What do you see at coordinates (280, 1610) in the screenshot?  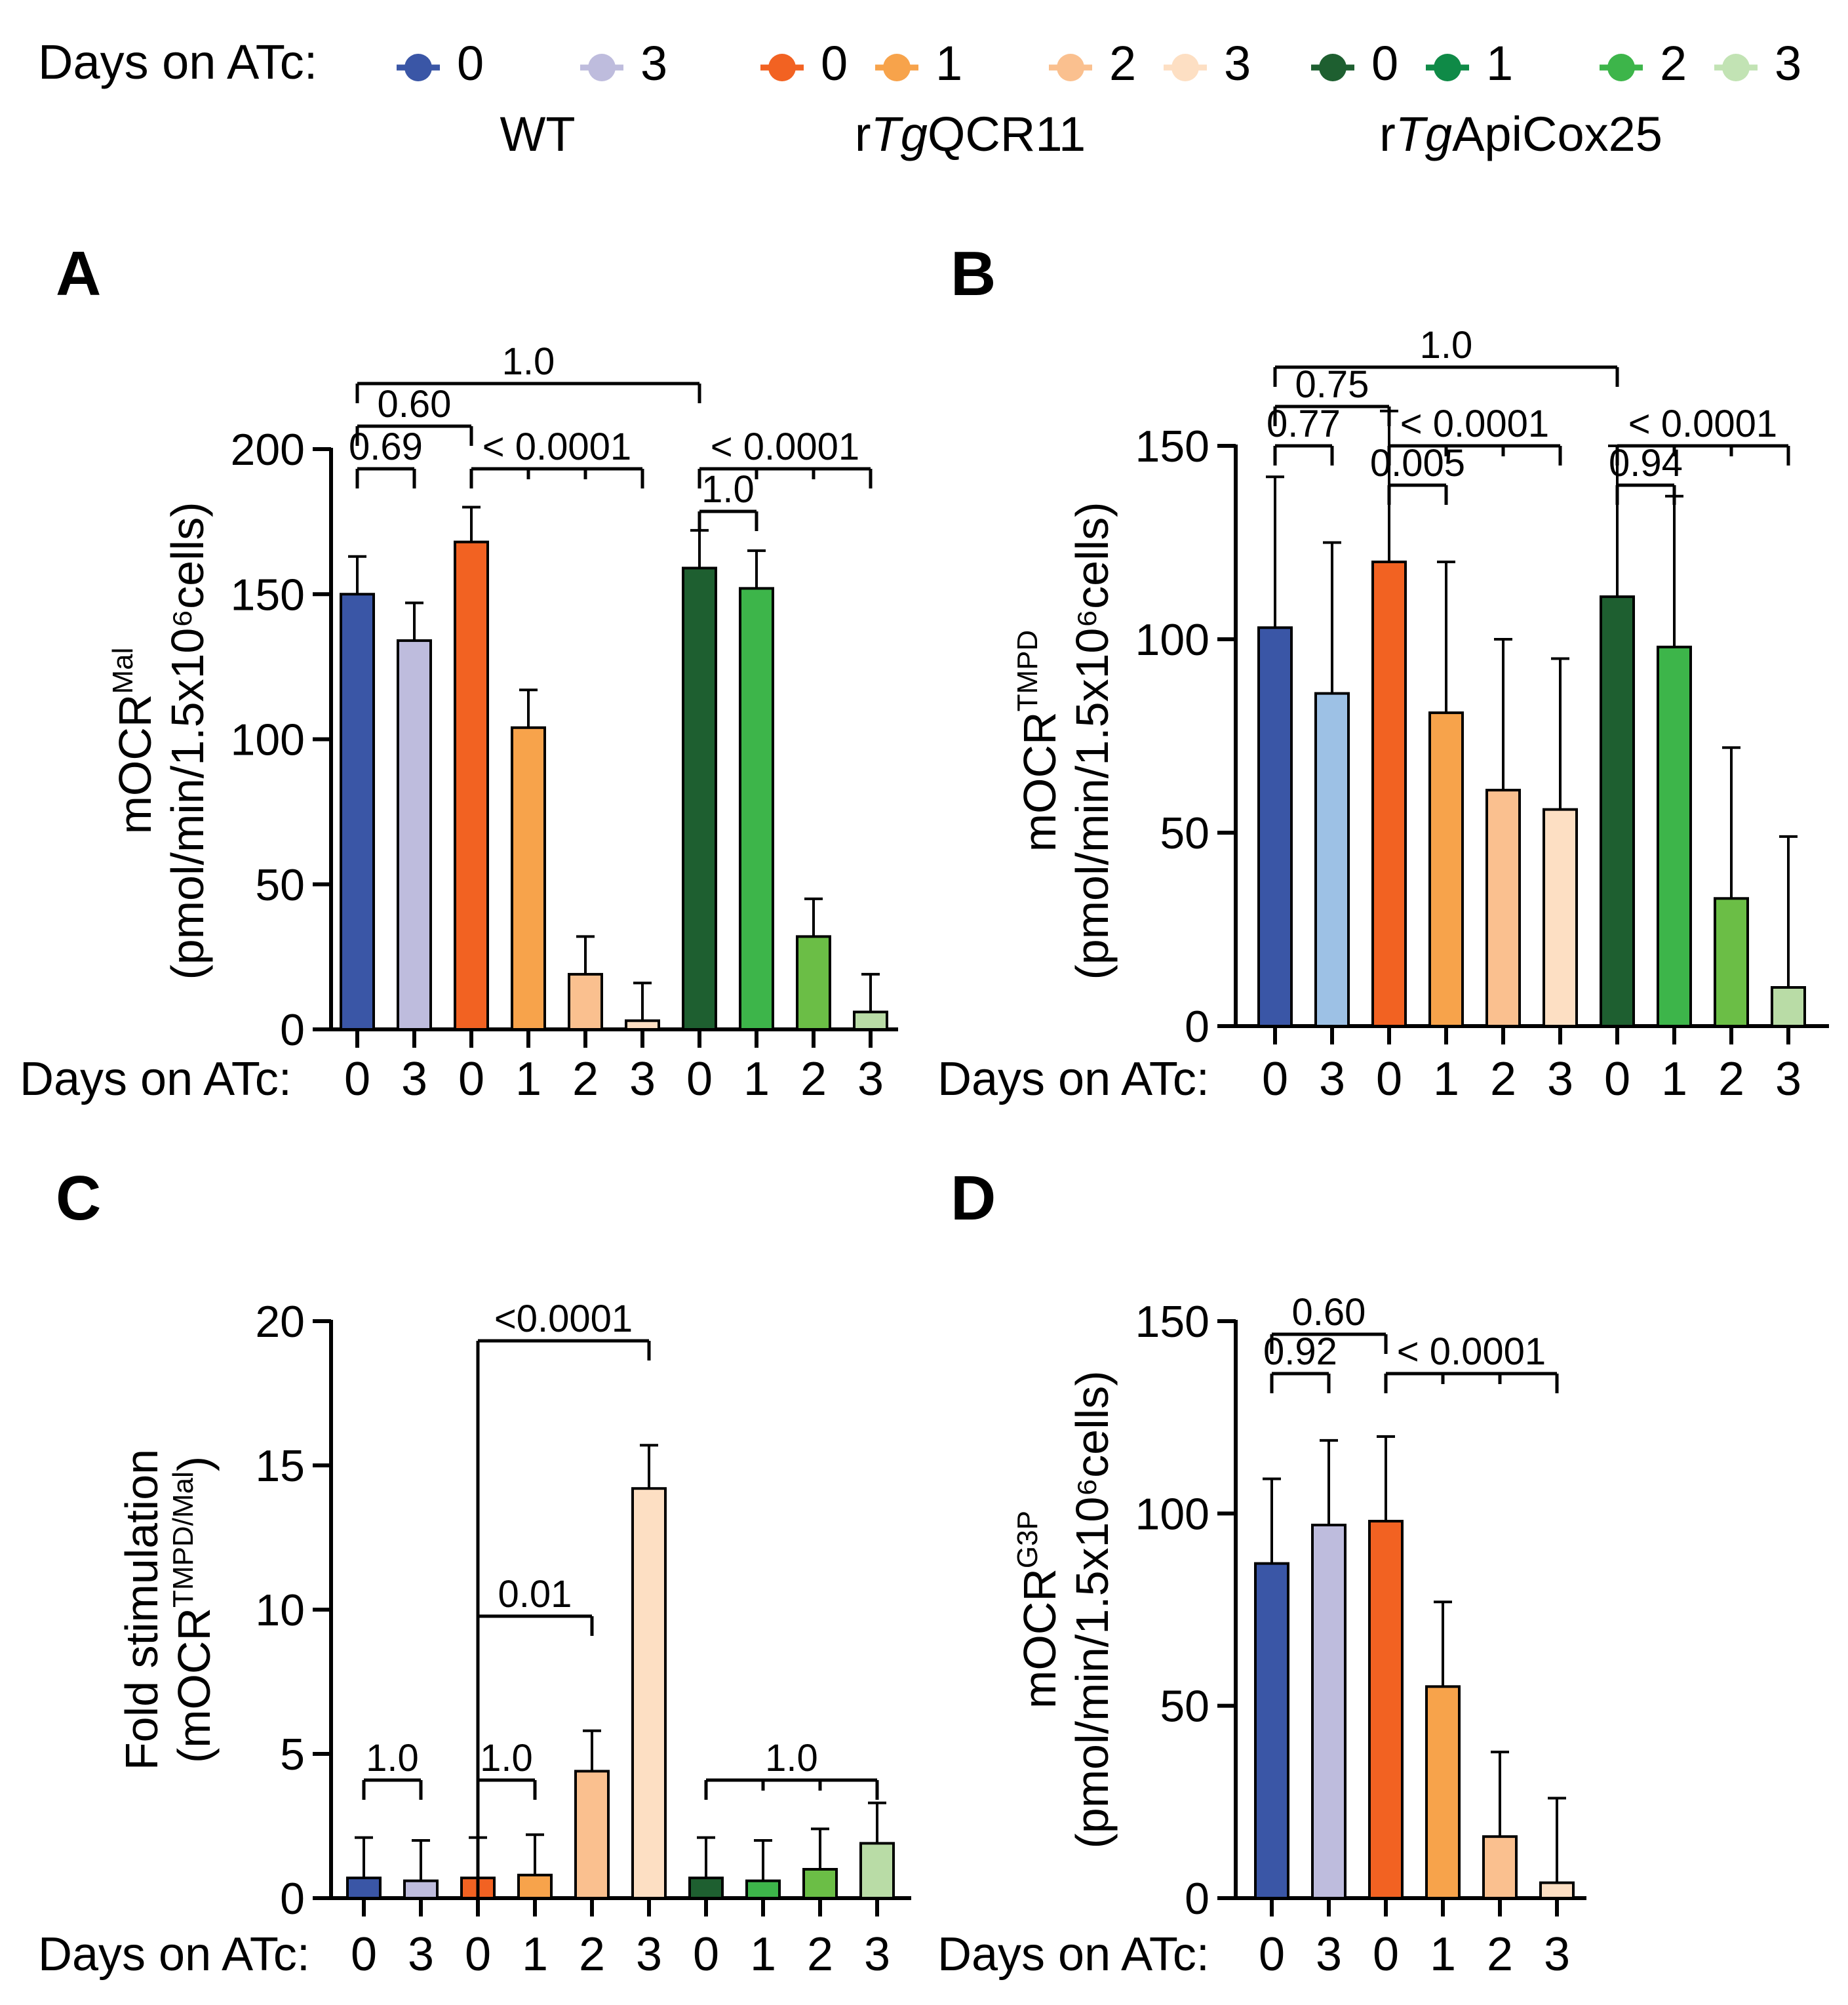 I see `y-tick-label: 10` at bounding box center [280, 1610].